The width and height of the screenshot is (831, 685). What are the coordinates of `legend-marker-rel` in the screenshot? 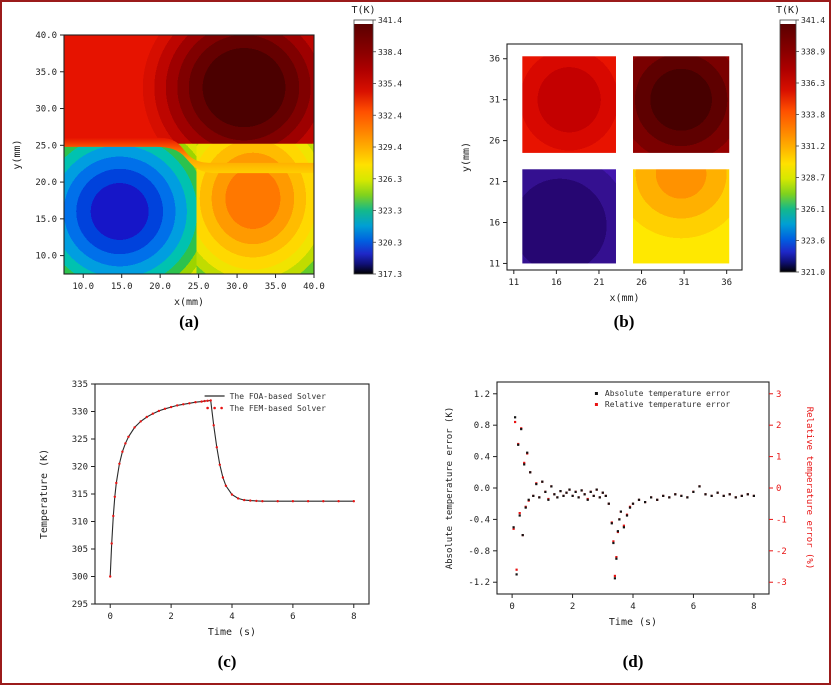 It's located at (596, 404).